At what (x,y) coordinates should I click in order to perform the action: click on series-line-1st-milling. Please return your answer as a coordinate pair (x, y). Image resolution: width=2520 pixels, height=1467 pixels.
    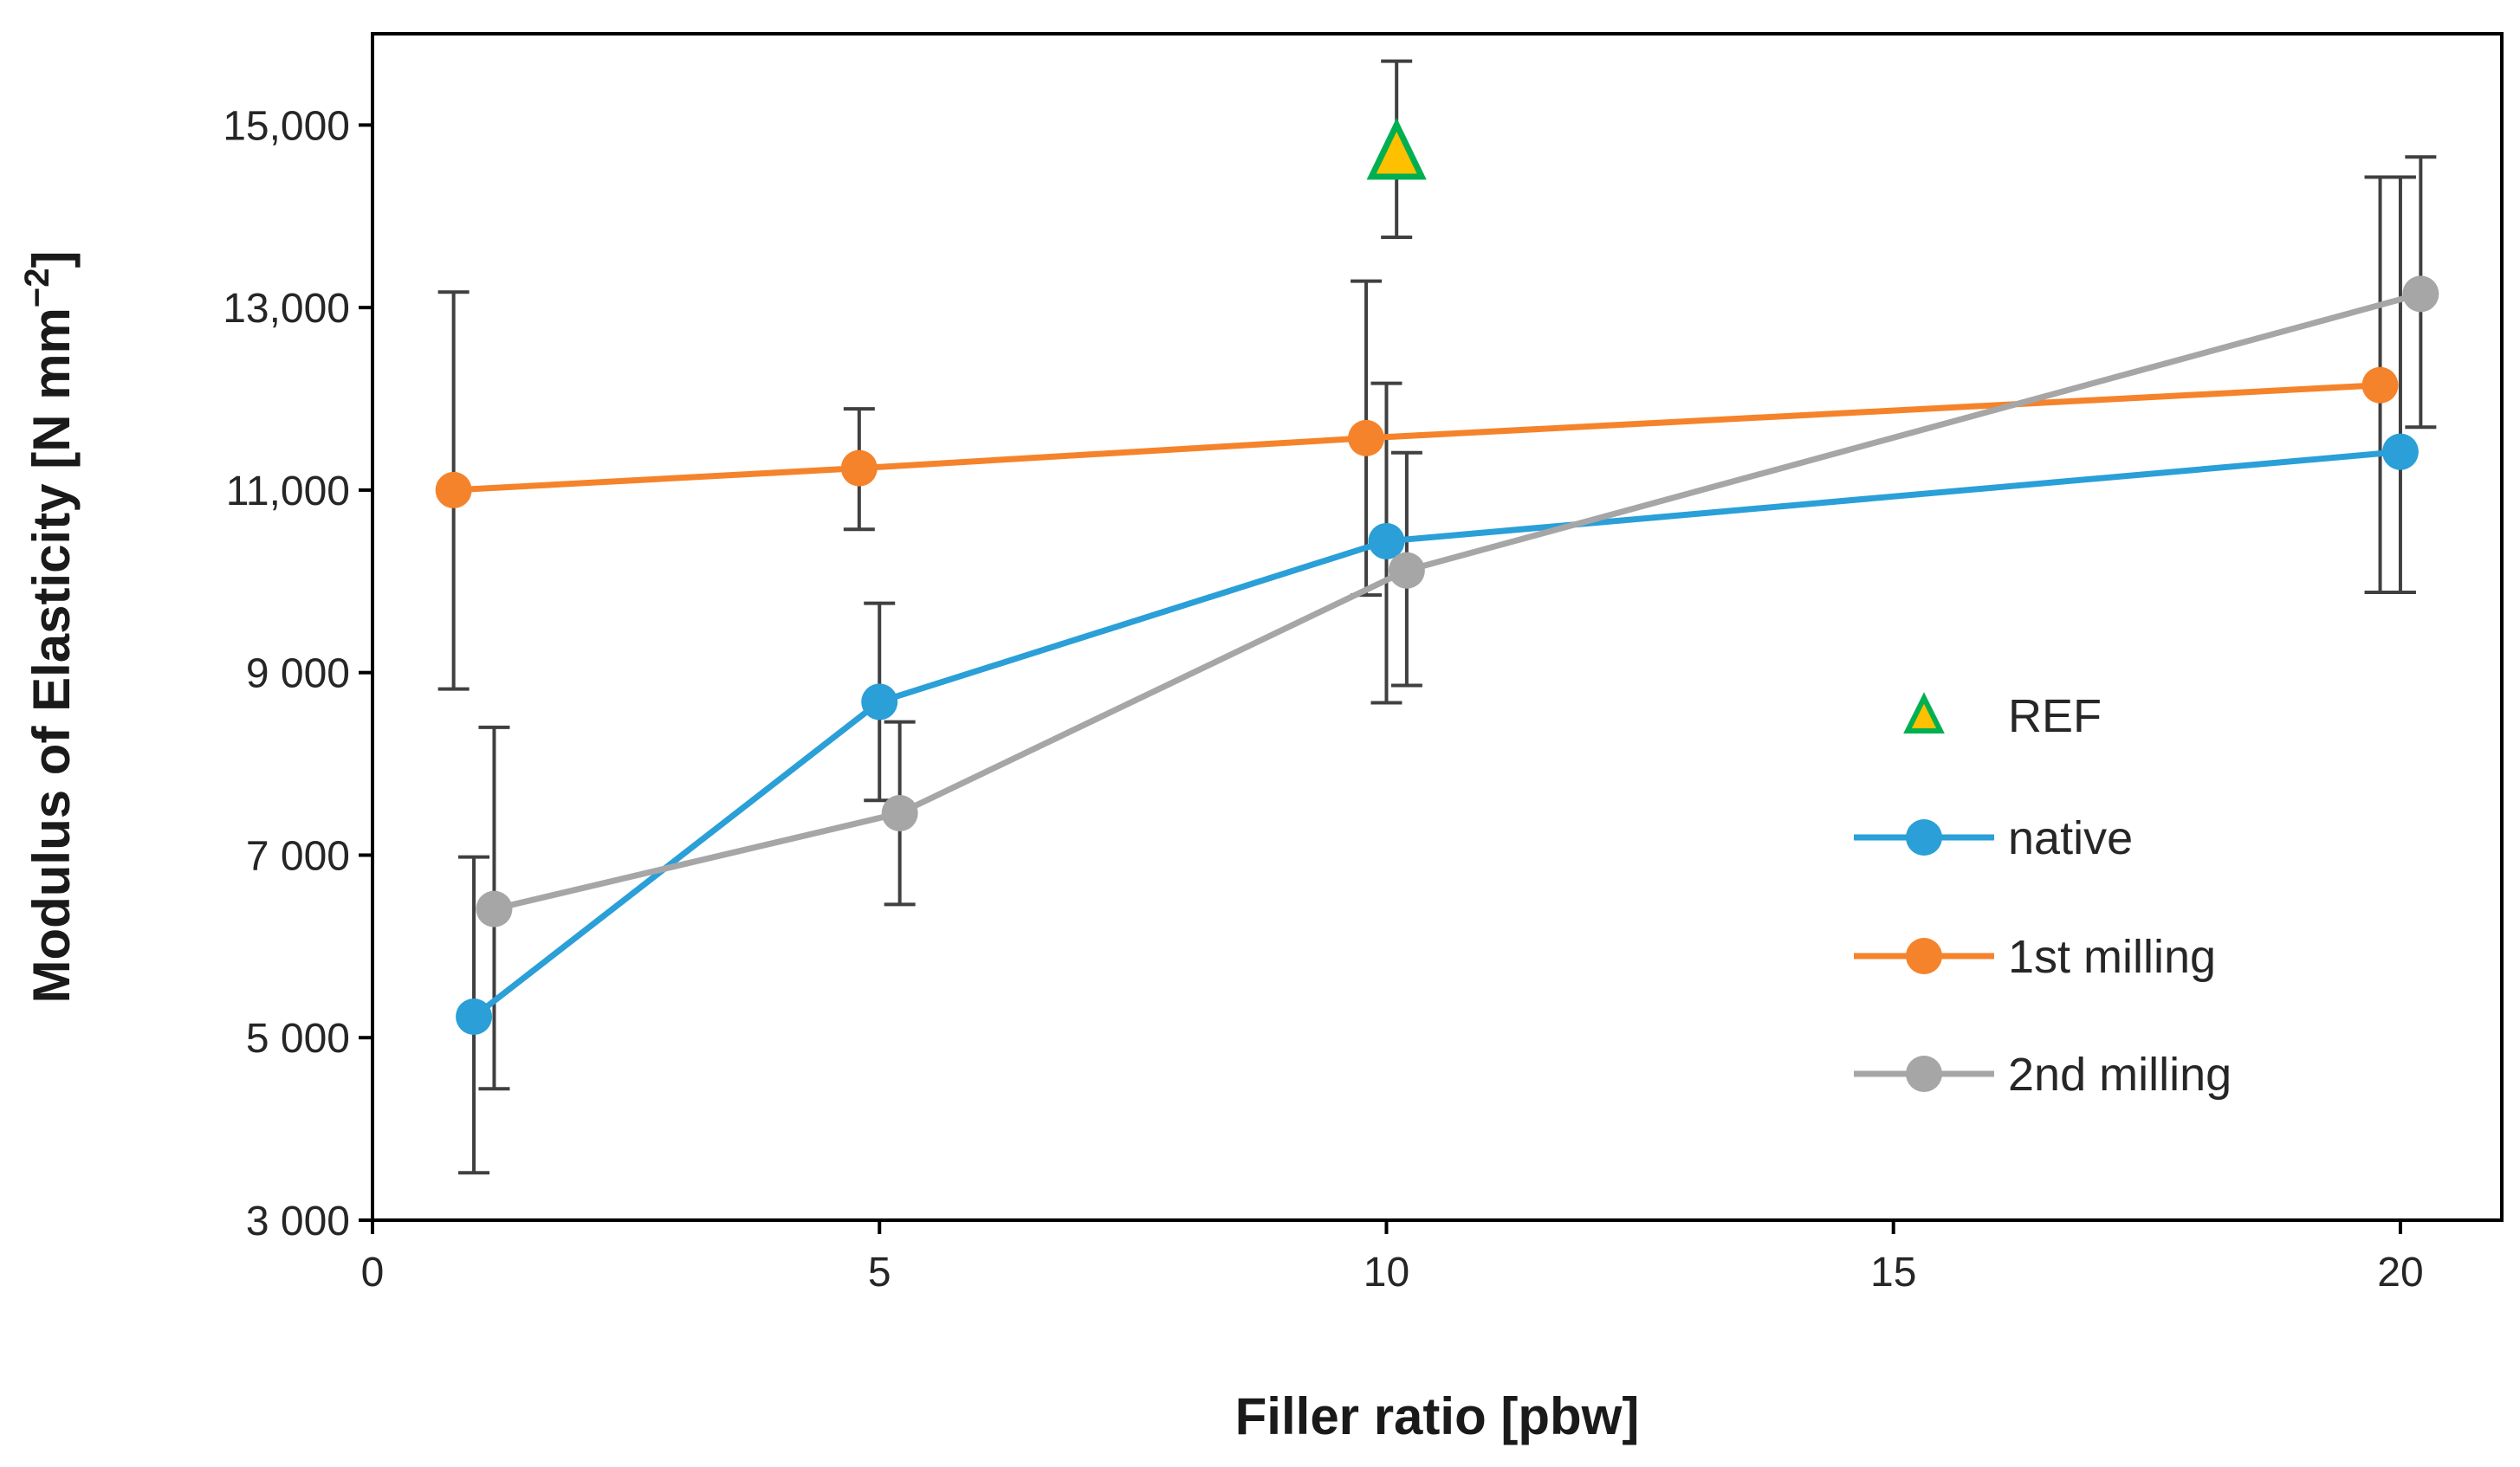
    Looking at the image, I should click on (1417, 438).